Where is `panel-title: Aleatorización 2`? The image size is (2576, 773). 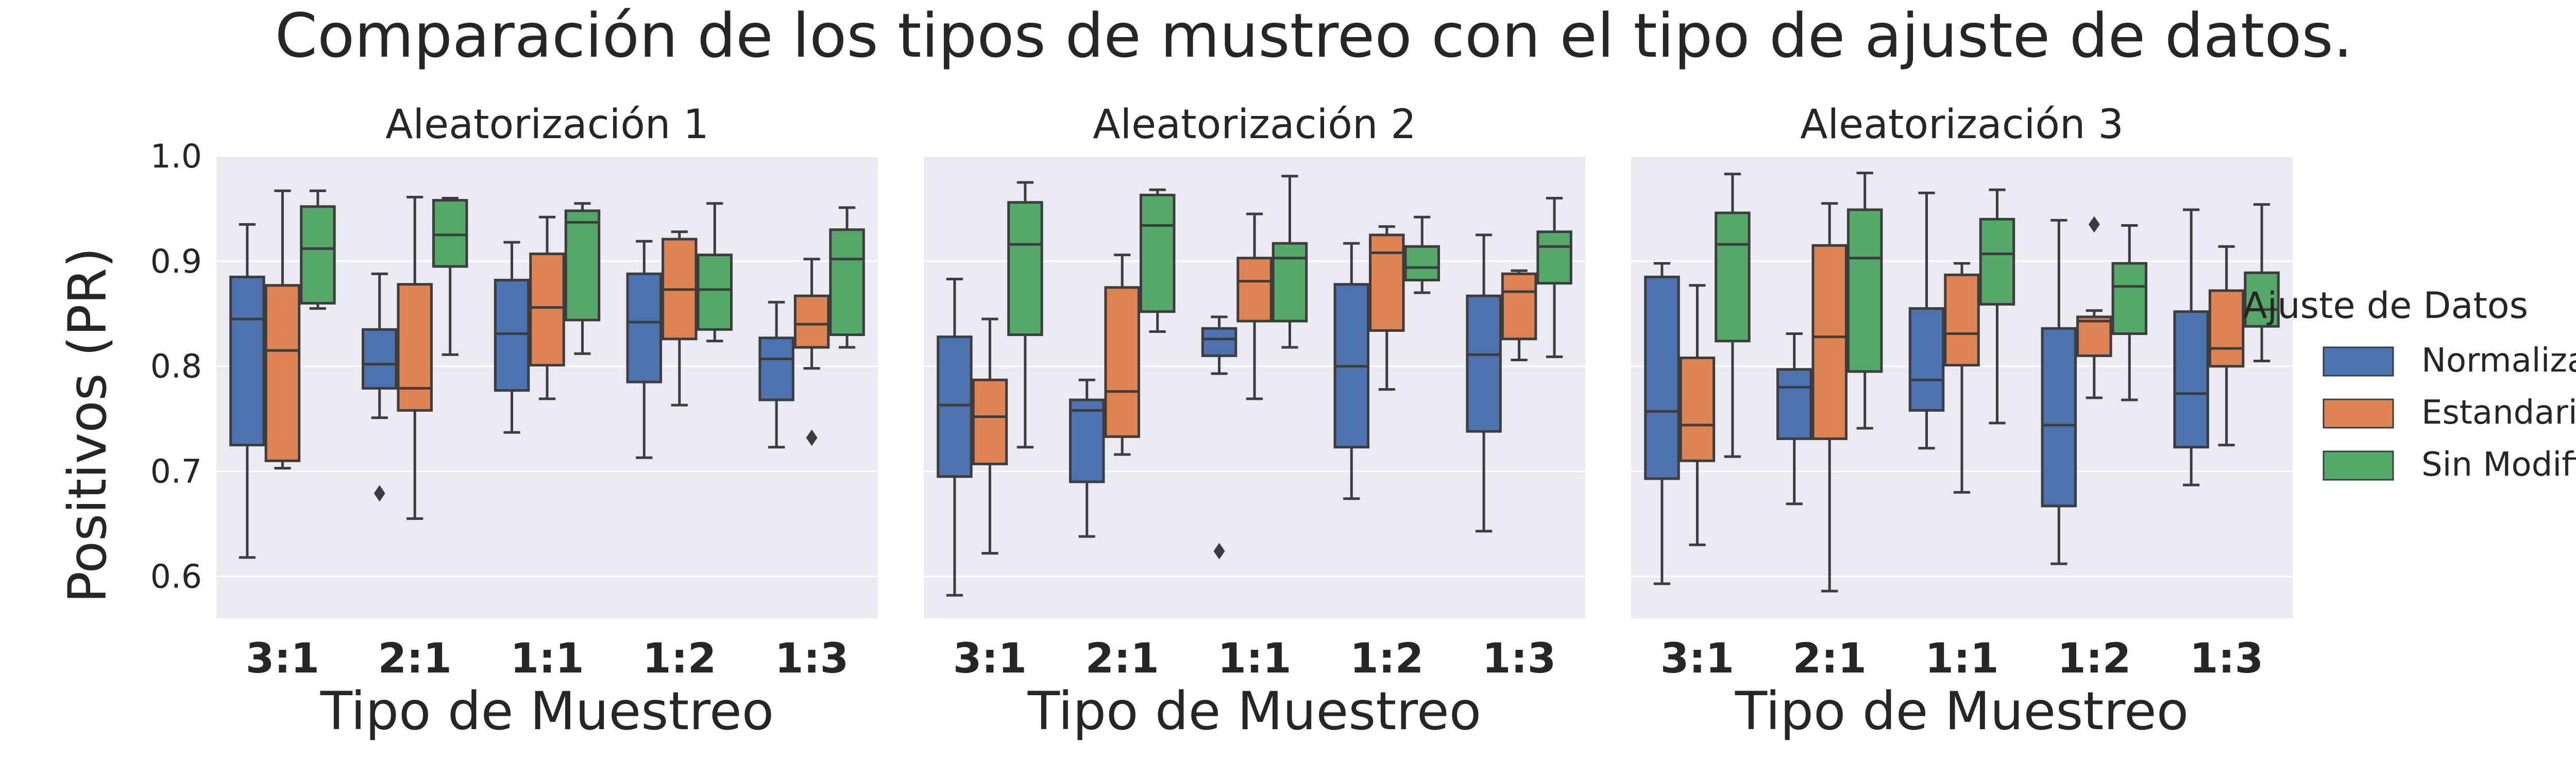
panel-title: Aleatorización 2 is located at coordinates (1254, 125).